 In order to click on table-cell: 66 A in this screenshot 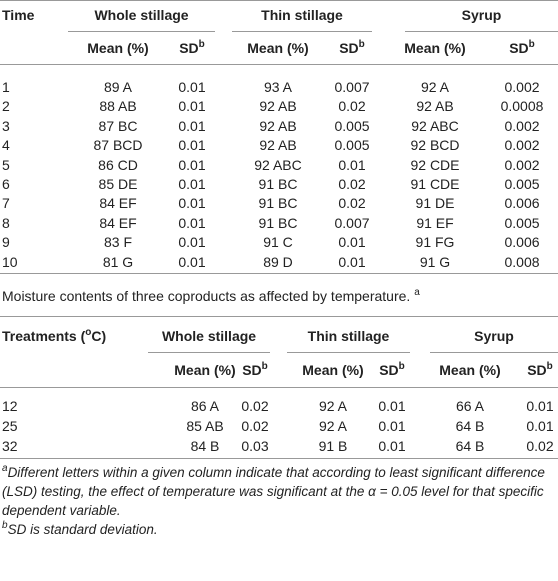, I will do `click(470, 406)`.